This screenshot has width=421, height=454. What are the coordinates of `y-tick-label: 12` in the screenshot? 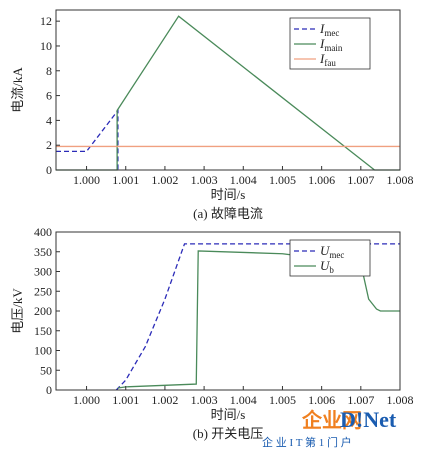 It's located at (46, 21).